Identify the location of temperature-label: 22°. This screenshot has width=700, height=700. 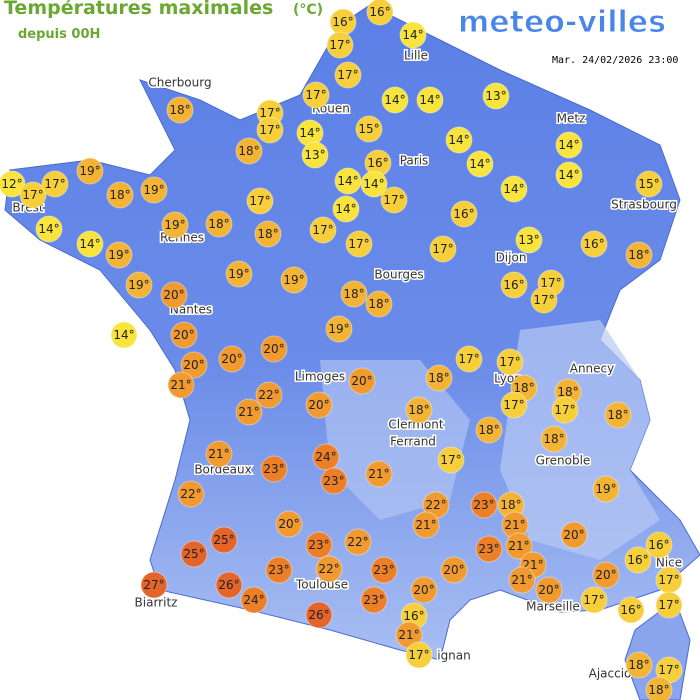
(328, 569).